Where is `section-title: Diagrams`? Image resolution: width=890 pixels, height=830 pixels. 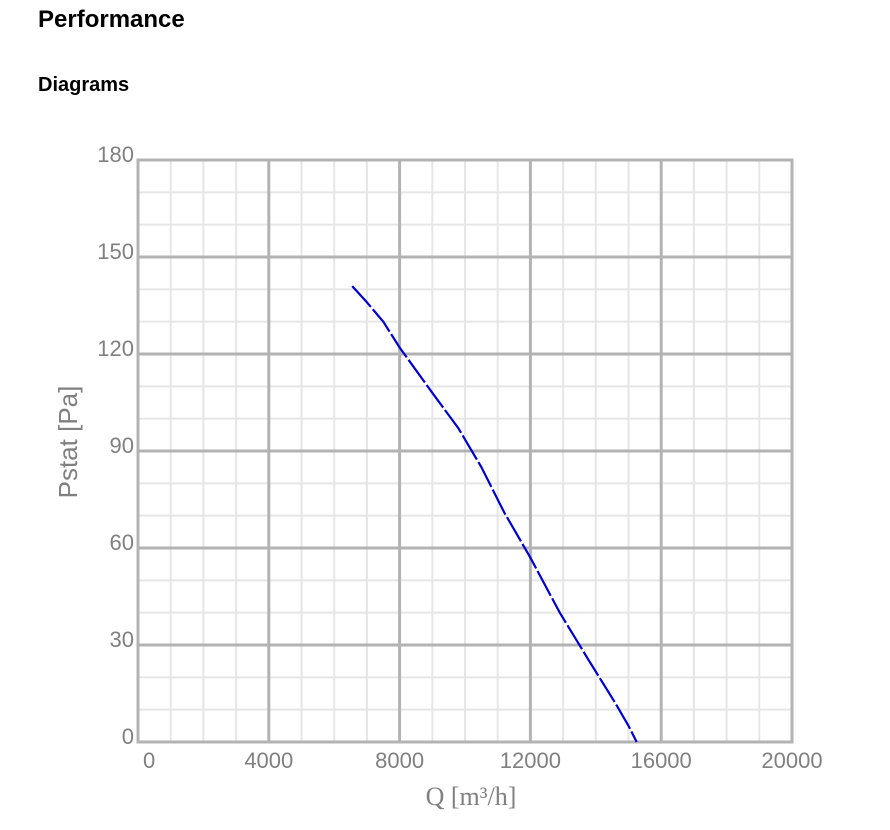
section-title: Diagrams is located at coordinates (84, 85).